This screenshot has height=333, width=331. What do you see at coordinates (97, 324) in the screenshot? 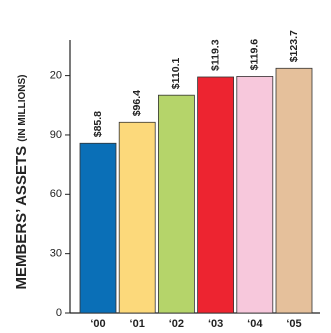
I see `x-tick-label: ‘00` at bounding box center [97, 324].